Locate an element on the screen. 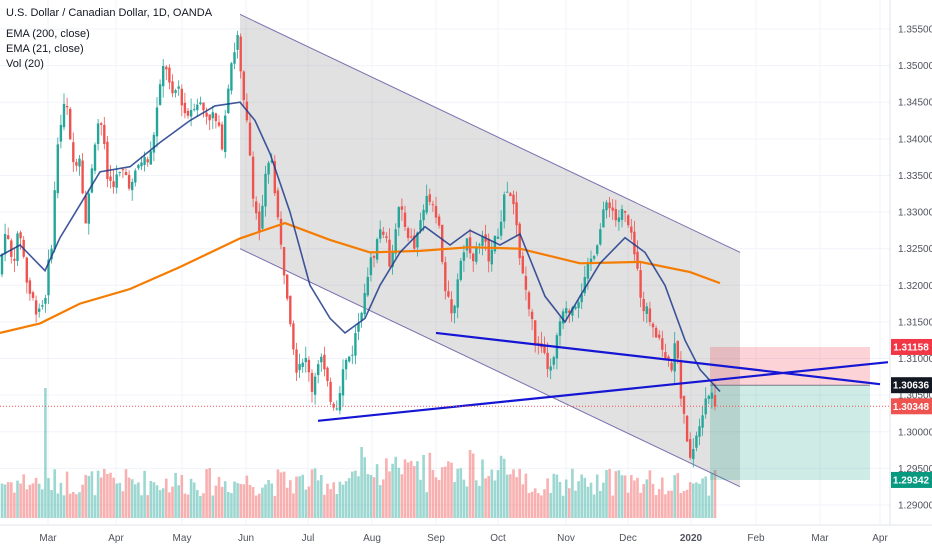  time-tick-label: Dec is located at coordinates (628, 538).